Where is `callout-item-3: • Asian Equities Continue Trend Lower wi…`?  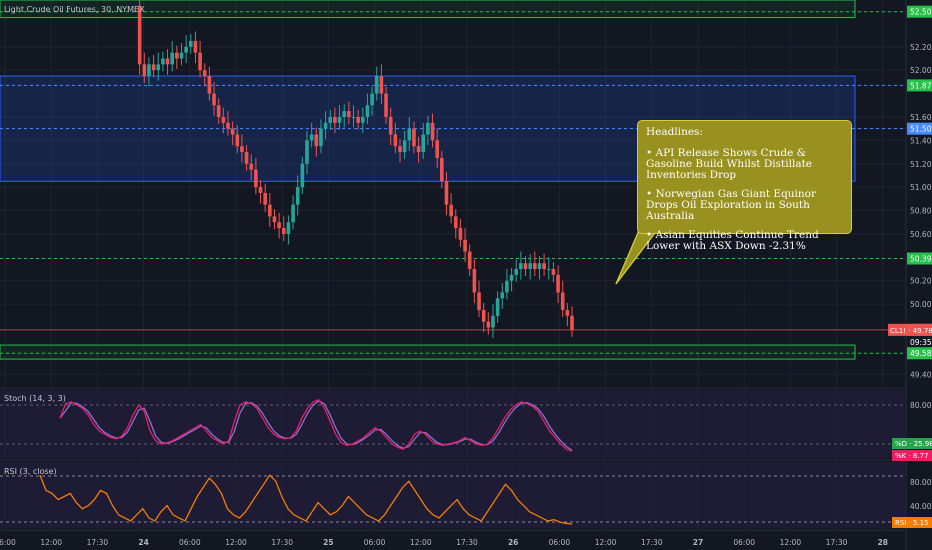 callout-item-3: • Asian Equities Continue Trend Lower wi… is located at coordinates (732, 240).